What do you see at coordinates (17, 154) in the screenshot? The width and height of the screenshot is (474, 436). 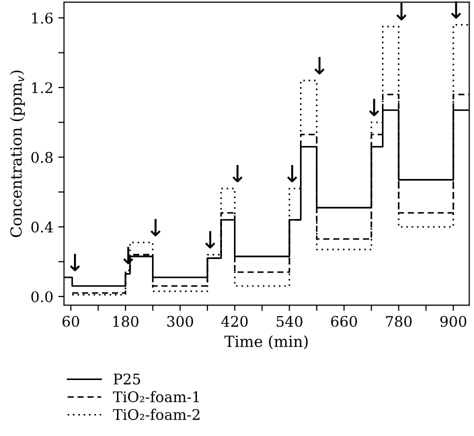 I see `y-axis-title: Concentration (ppm$_{v}$)` at bounding box center [17, 154].